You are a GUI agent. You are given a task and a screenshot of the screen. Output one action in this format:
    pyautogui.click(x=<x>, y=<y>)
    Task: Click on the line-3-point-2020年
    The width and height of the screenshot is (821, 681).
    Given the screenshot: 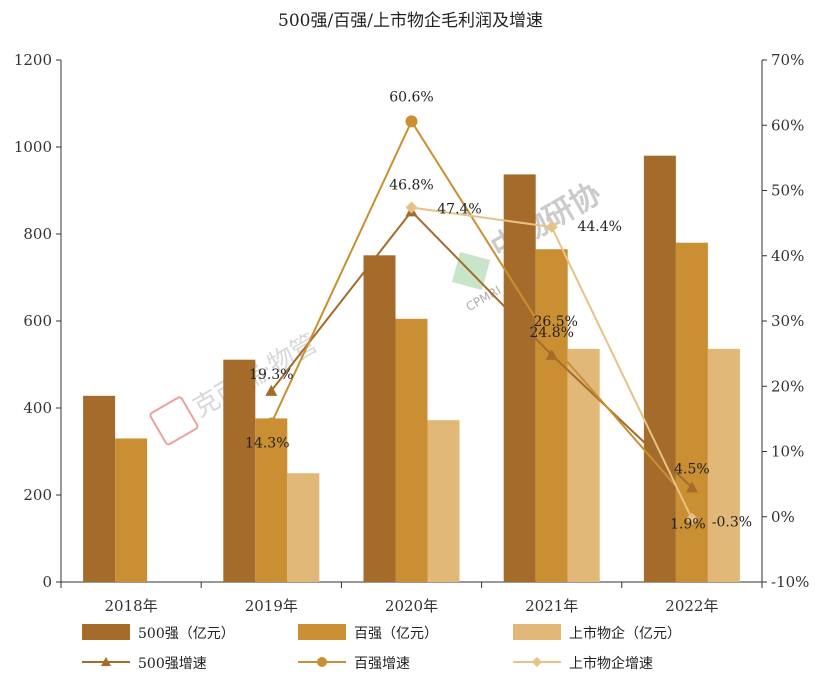 What is the action you would take?
    pyautogui.click(x=411, y=207)
    